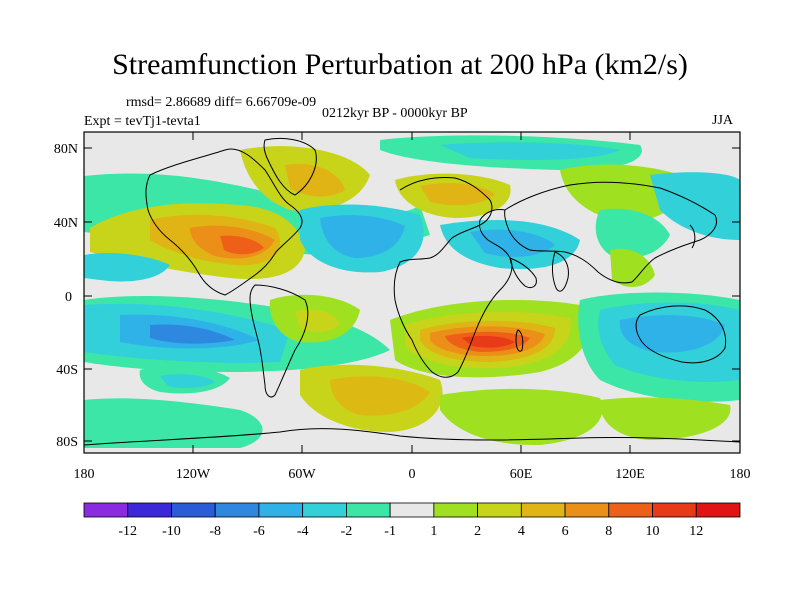  I want to click on coastline-madagascar, so click(519, 340).